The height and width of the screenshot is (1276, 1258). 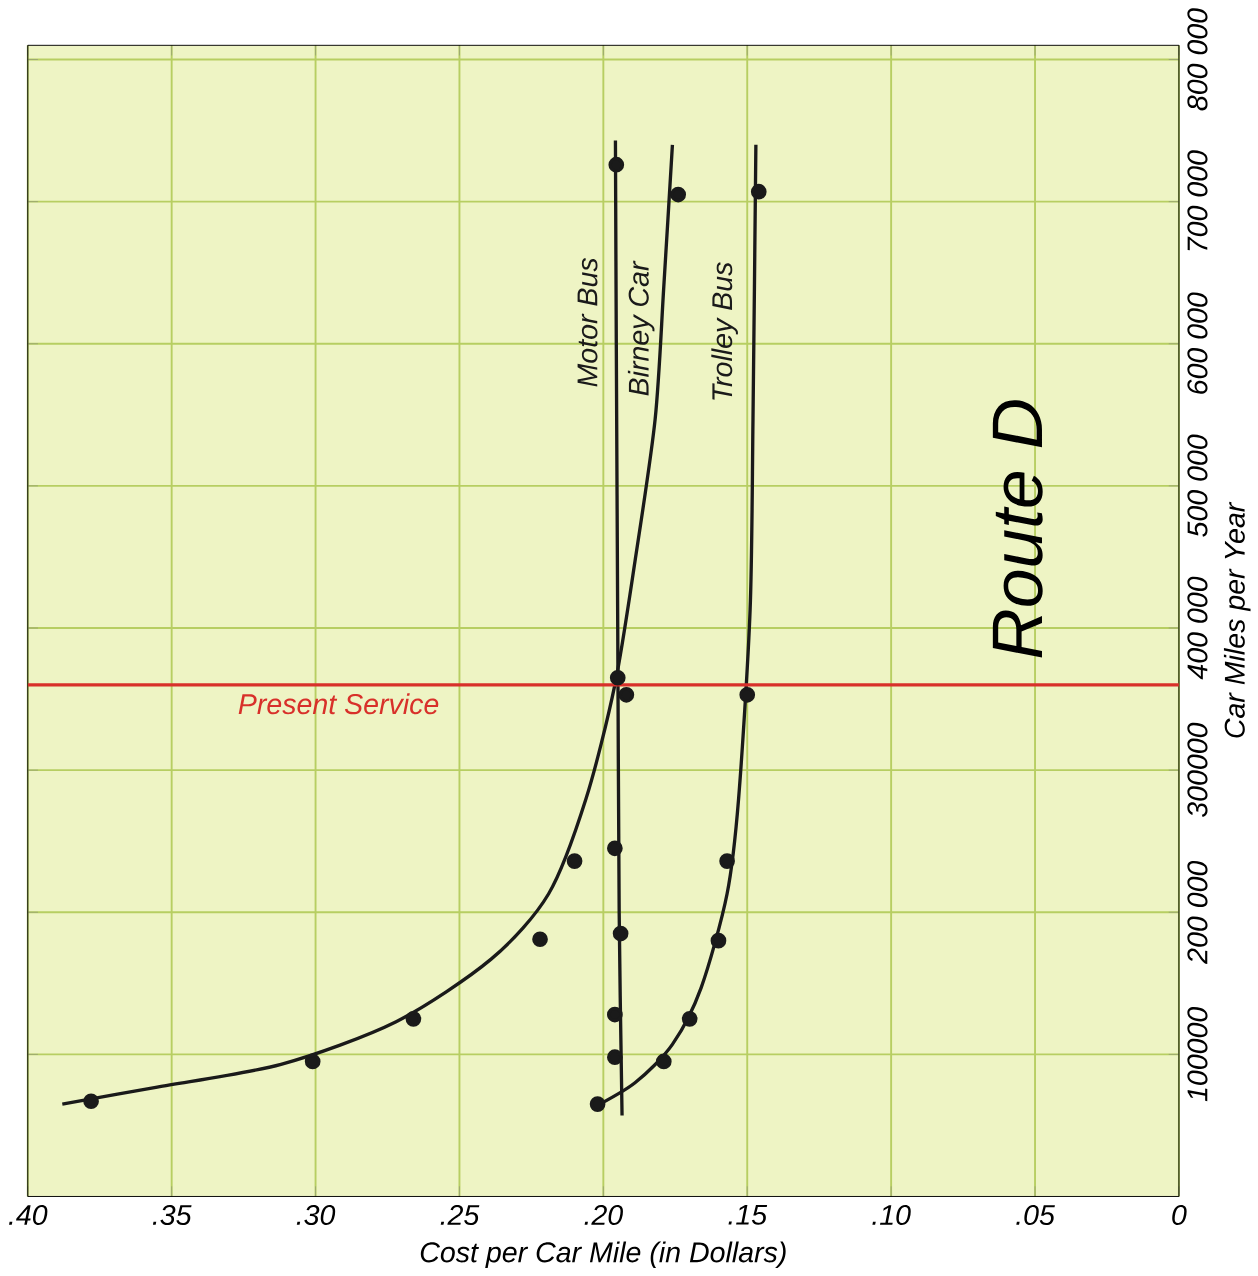 I want to click on y-tick-label: 500 000, so click(x=1197, y=485).